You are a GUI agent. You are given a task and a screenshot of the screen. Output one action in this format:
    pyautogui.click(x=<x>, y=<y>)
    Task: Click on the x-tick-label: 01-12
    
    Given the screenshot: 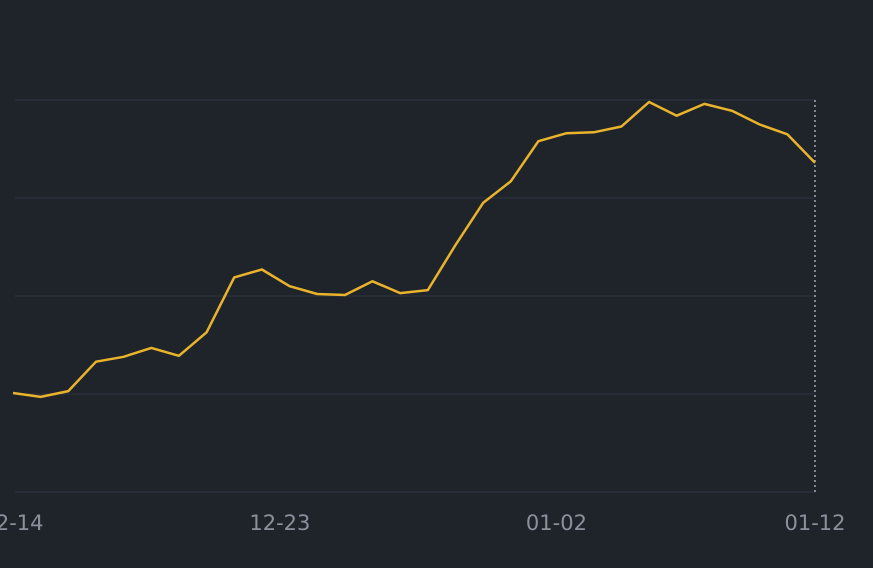 What is the action you would take?
    pyautogui.click(x=814, y=523)
    